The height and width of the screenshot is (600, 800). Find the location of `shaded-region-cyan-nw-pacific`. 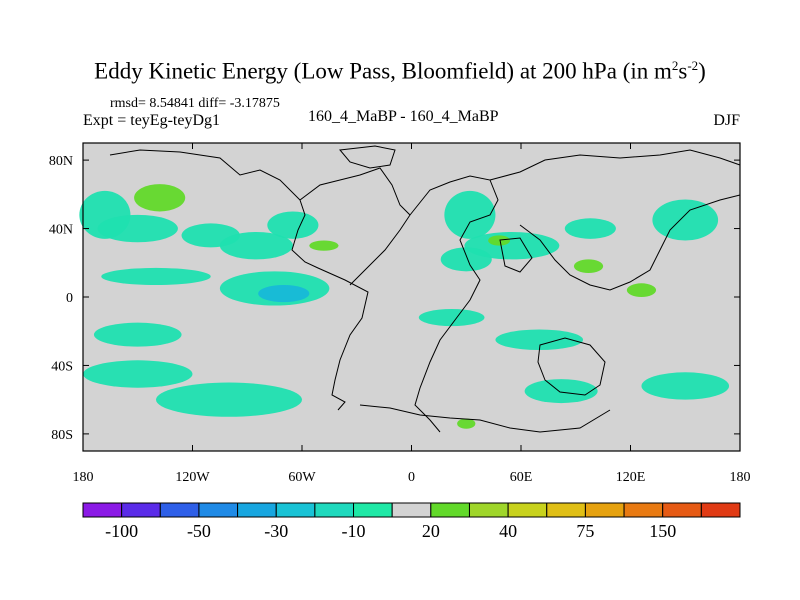

shaded-region-cyan-nw-pacific is located at coordinates (685, 220).